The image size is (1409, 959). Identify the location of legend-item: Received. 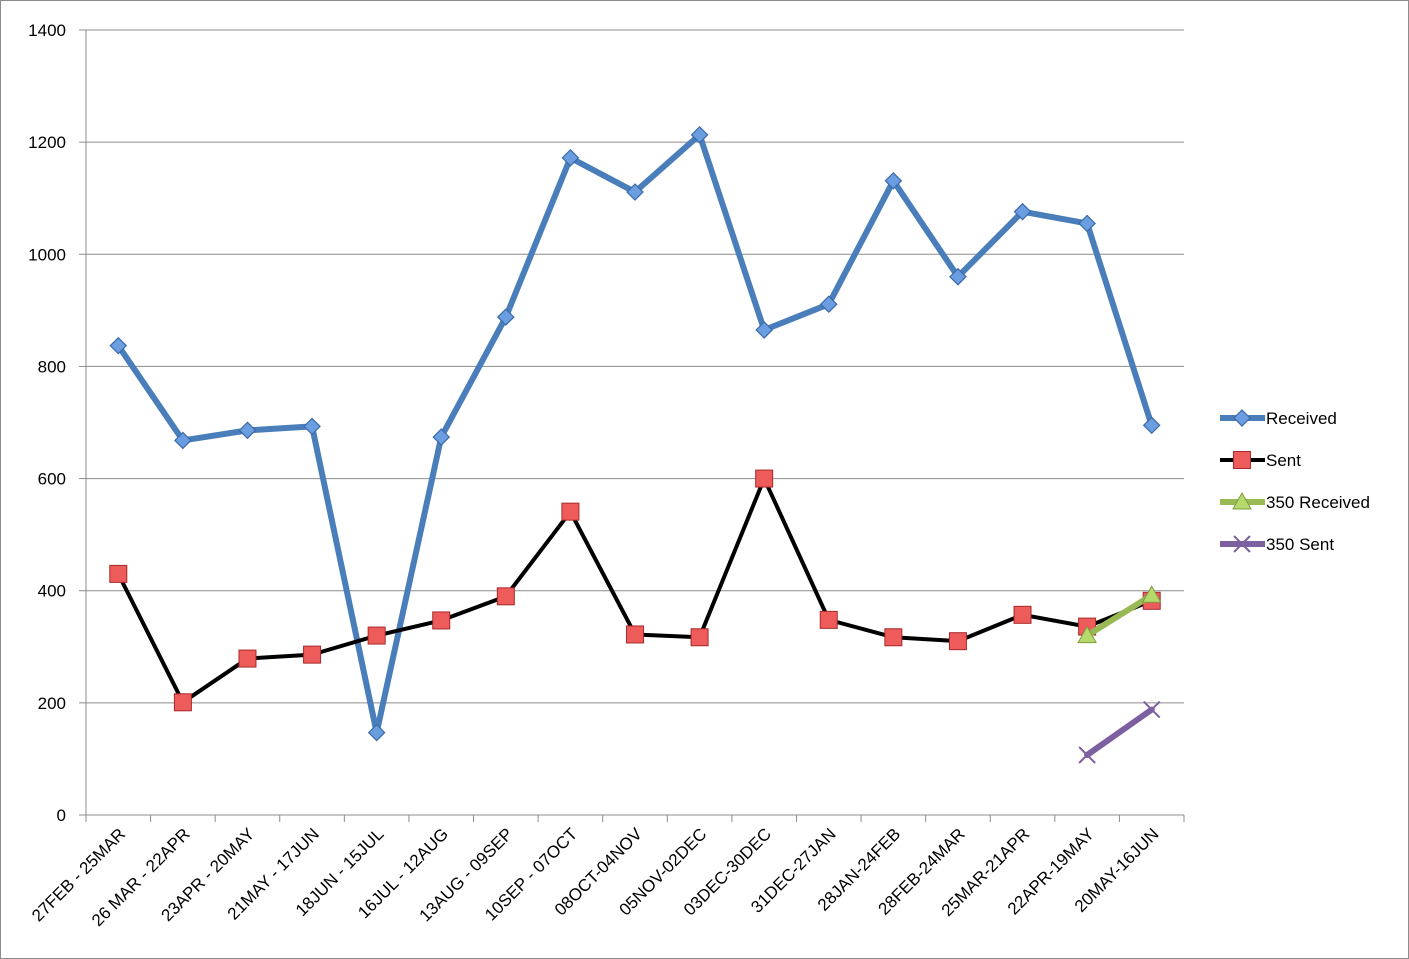
(1278, 418).